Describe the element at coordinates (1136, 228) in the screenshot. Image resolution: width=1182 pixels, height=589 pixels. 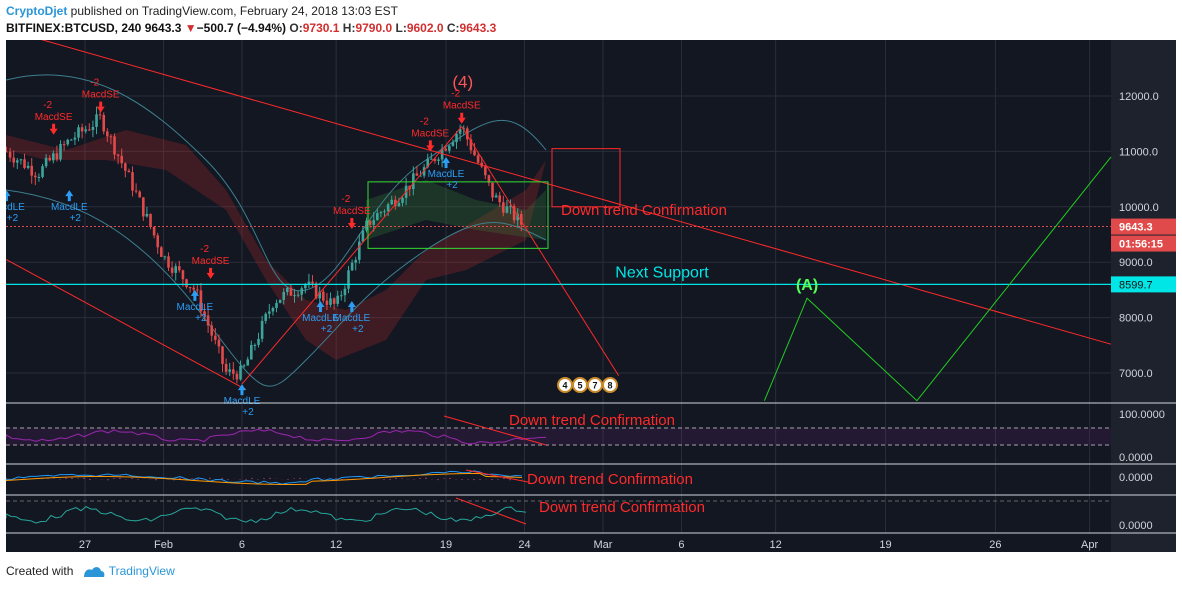
I see `price-badge-label: 9643.3` at that location.